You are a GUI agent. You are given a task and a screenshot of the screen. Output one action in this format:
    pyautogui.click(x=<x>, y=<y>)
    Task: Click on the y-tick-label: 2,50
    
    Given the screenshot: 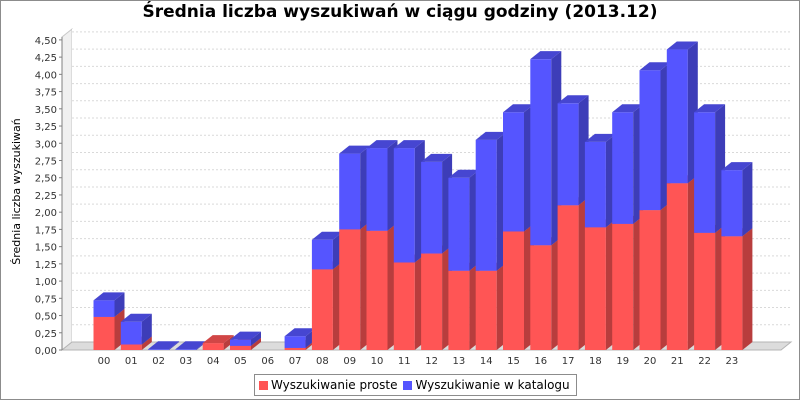 What is the action you would take?
    pyautogui.click(x=46, y=179)
    